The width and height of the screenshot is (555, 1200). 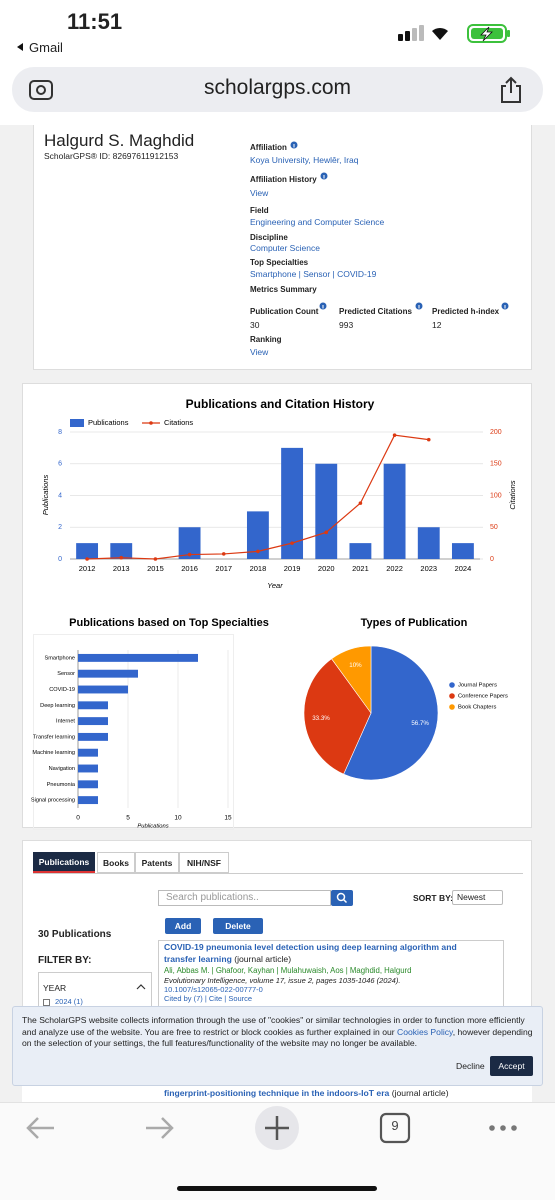 I want to click on x-tick-label: 0, so click(x=78, y=818).